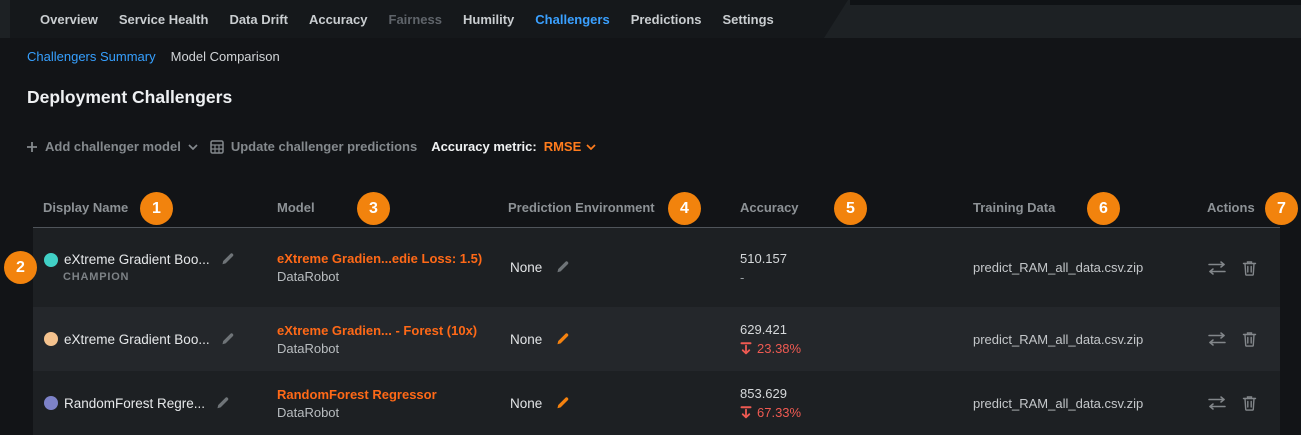 The width and height of the screenshot is (1301, 435). I want to click on accuracy-cell: 510.157 -, so click(856, 268).